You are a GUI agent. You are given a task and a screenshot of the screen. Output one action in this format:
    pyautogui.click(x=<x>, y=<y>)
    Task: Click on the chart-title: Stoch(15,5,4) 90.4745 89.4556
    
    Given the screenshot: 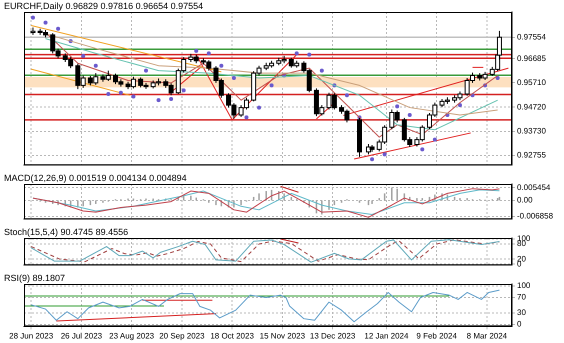 What is the action you would take?
    pyautogui.click(x=66, y=232)
    